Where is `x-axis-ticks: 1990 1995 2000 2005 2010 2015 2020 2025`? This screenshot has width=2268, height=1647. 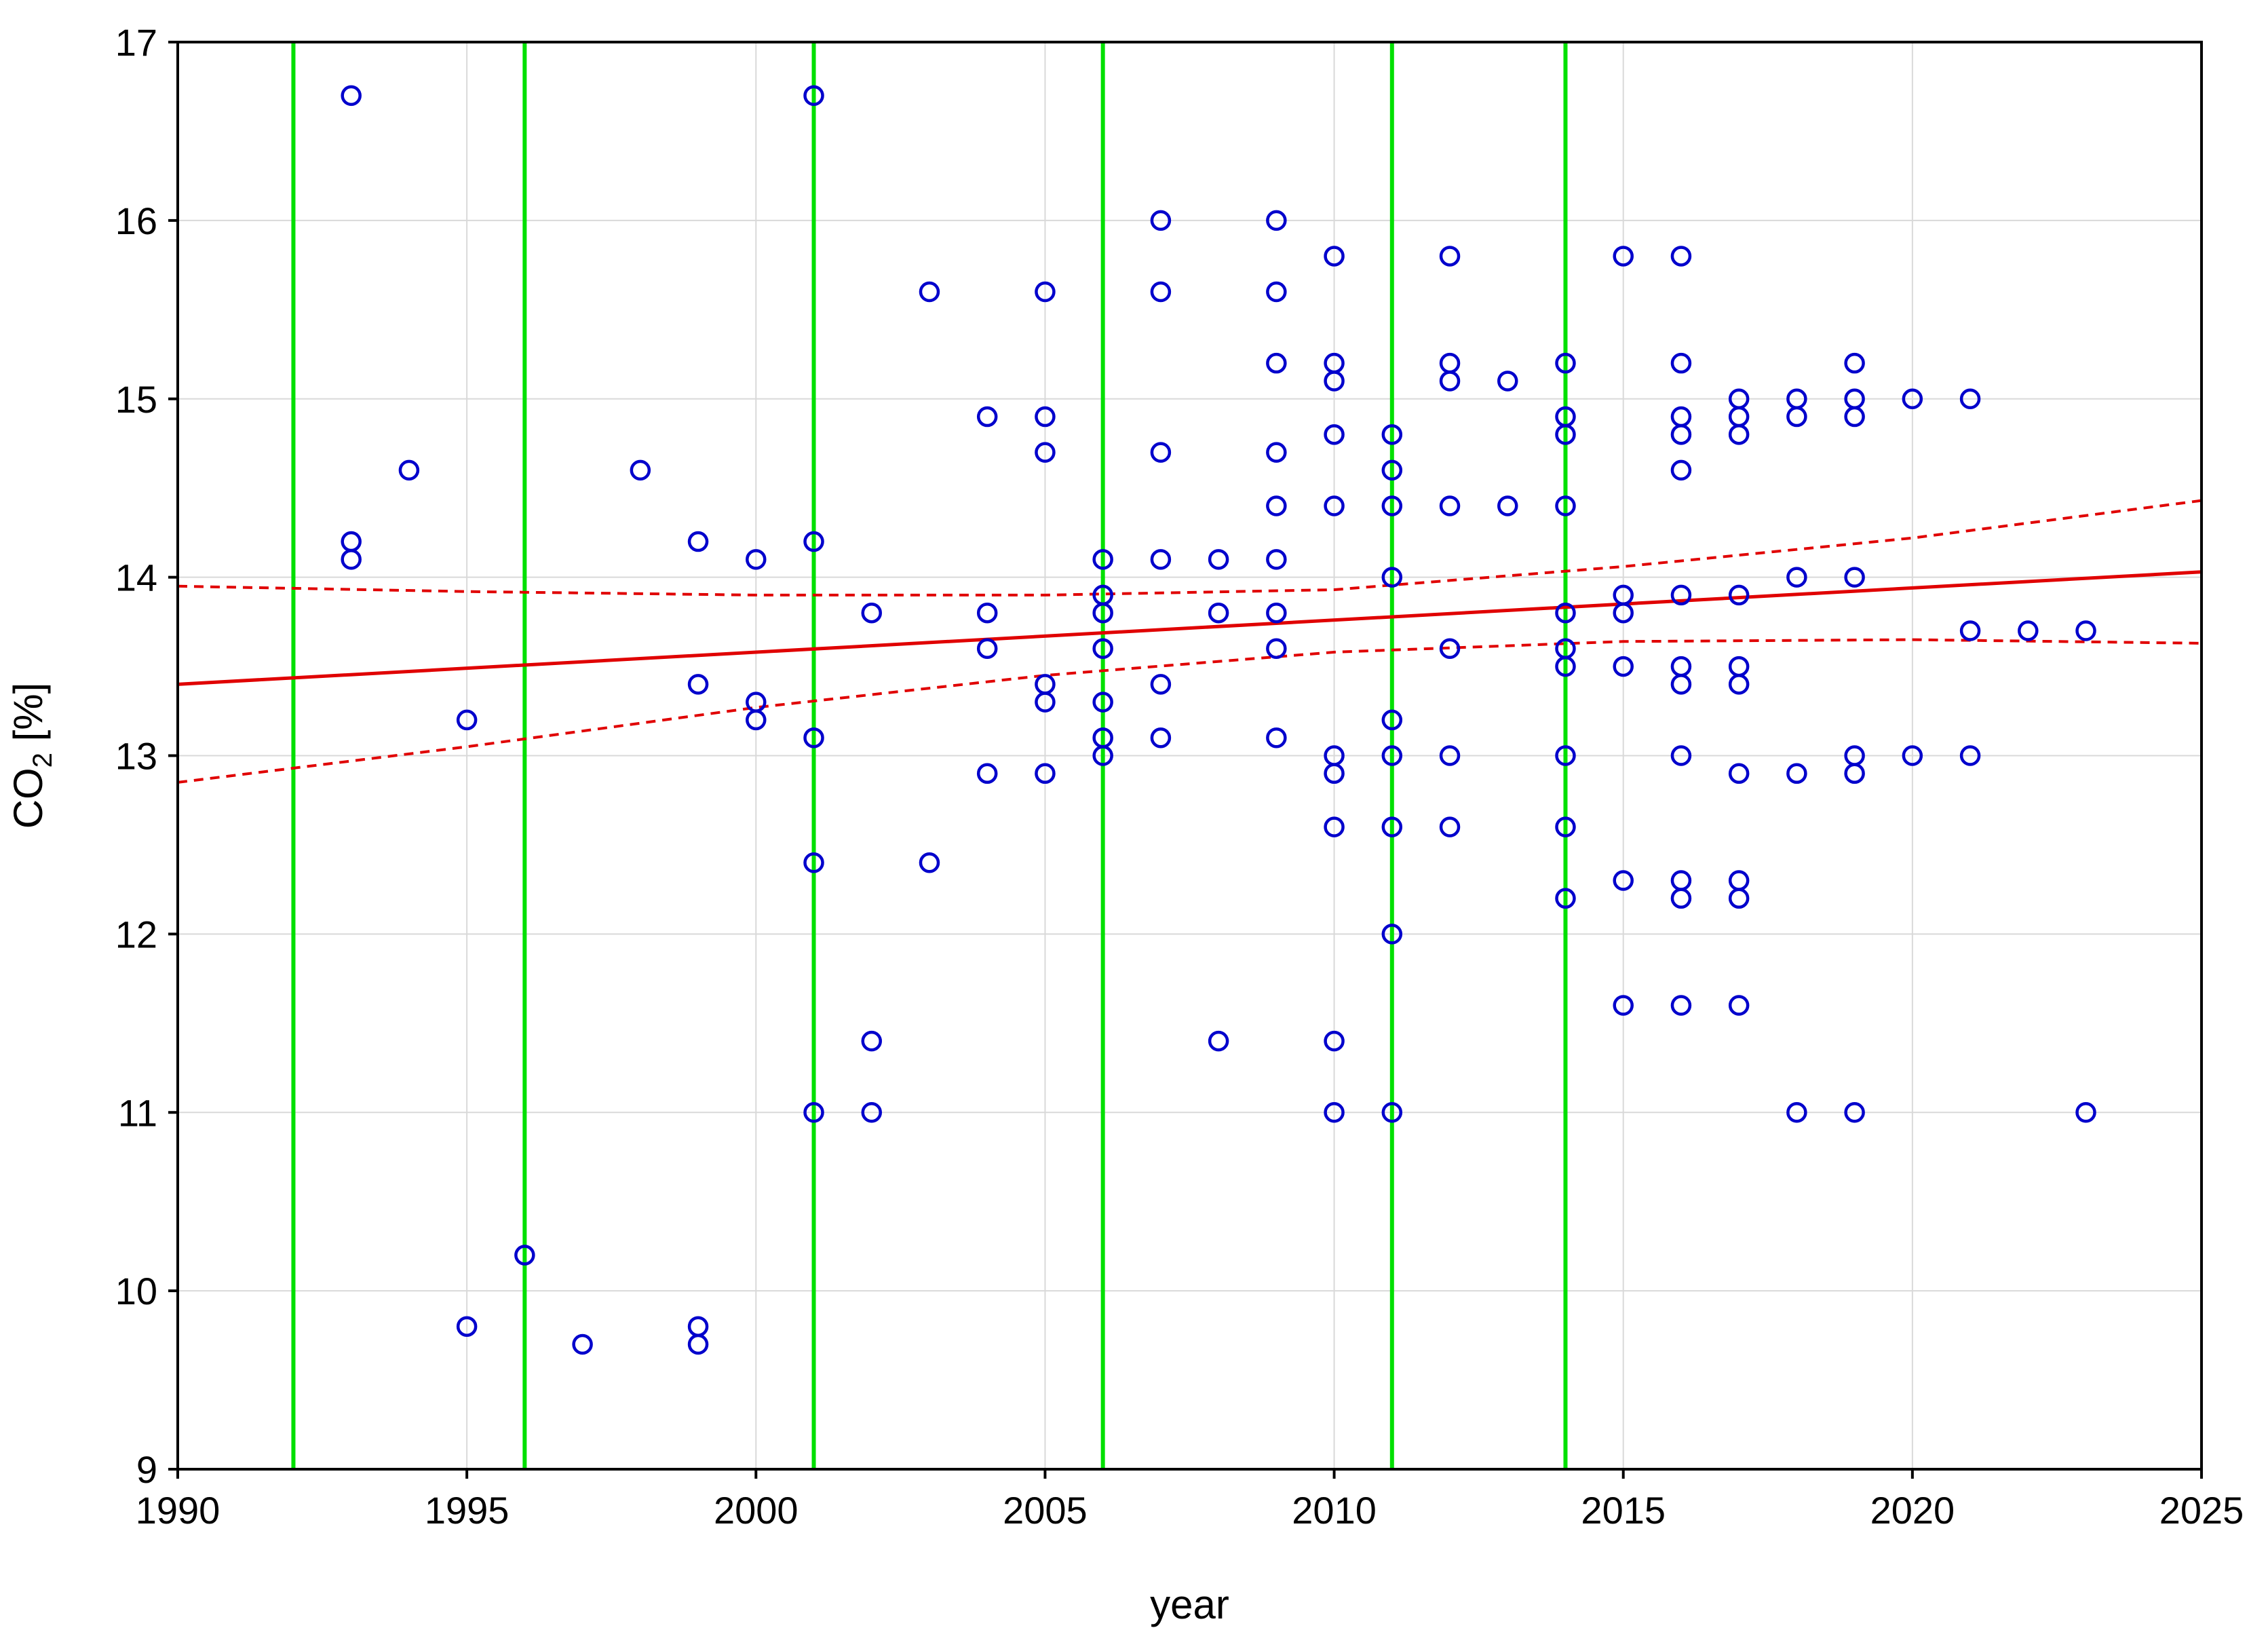
x-axis-ticks: 1990 1995 2000 2005 2010 2015 2020 2025 is located at coordinates (1190, 1500).